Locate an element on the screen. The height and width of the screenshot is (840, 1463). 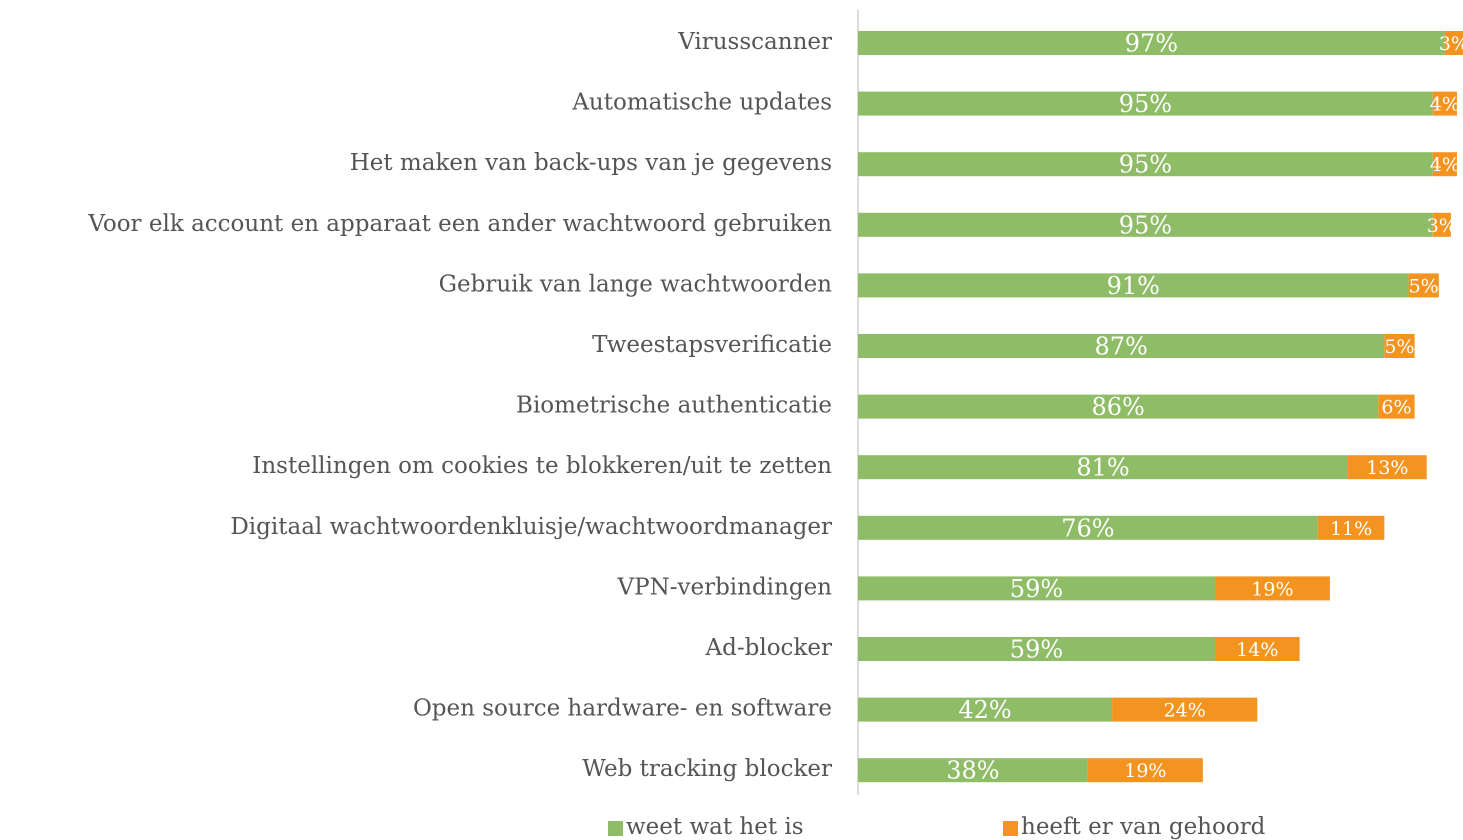
category-label: Virusscanner is located at coordinates (754, 42).